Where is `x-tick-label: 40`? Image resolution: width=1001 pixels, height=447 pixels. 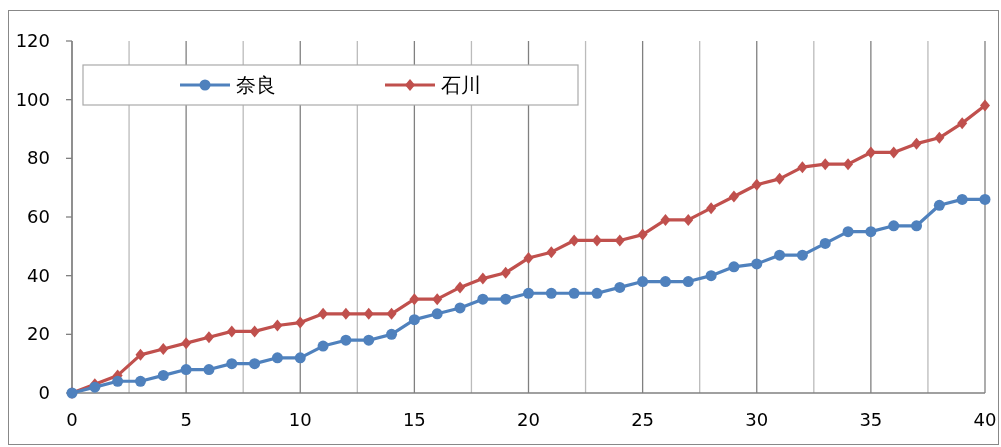
x-tick-label: 40 is located at coordinates (985, 419).